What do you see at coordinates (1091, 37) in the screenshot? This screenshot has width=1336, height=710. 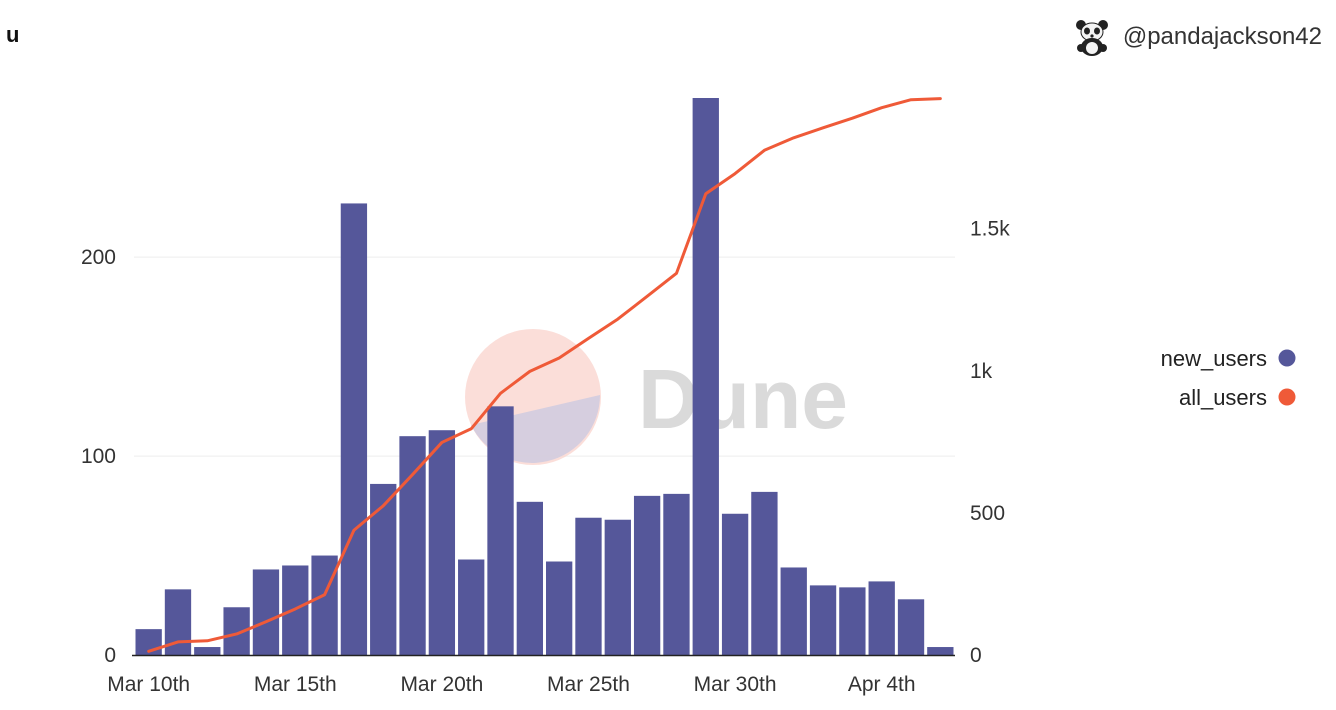 I see `panda-avatar-icon` at bounding box center [1091, 37].